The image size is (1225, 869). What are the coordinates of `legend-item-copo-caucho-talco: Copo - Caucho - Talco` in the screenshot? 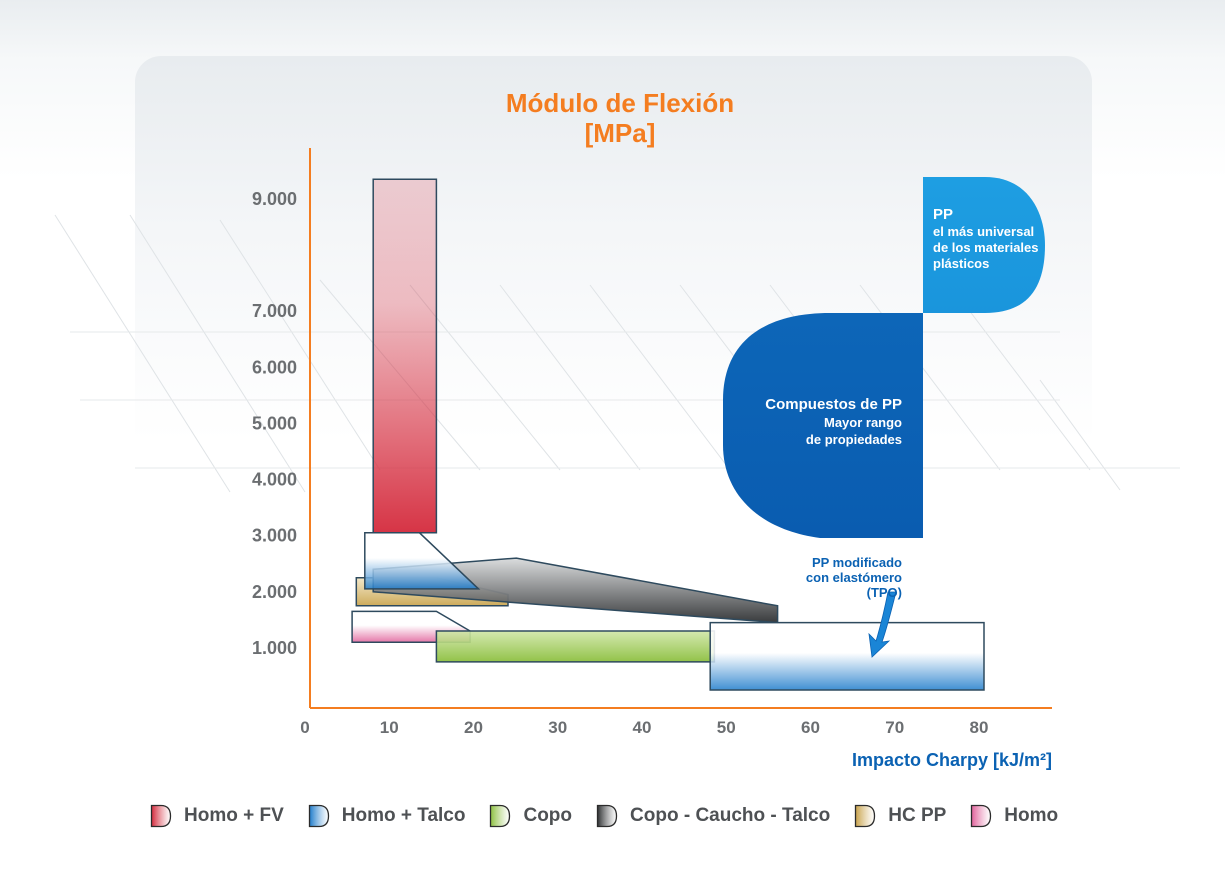 It's located at (713, 816).